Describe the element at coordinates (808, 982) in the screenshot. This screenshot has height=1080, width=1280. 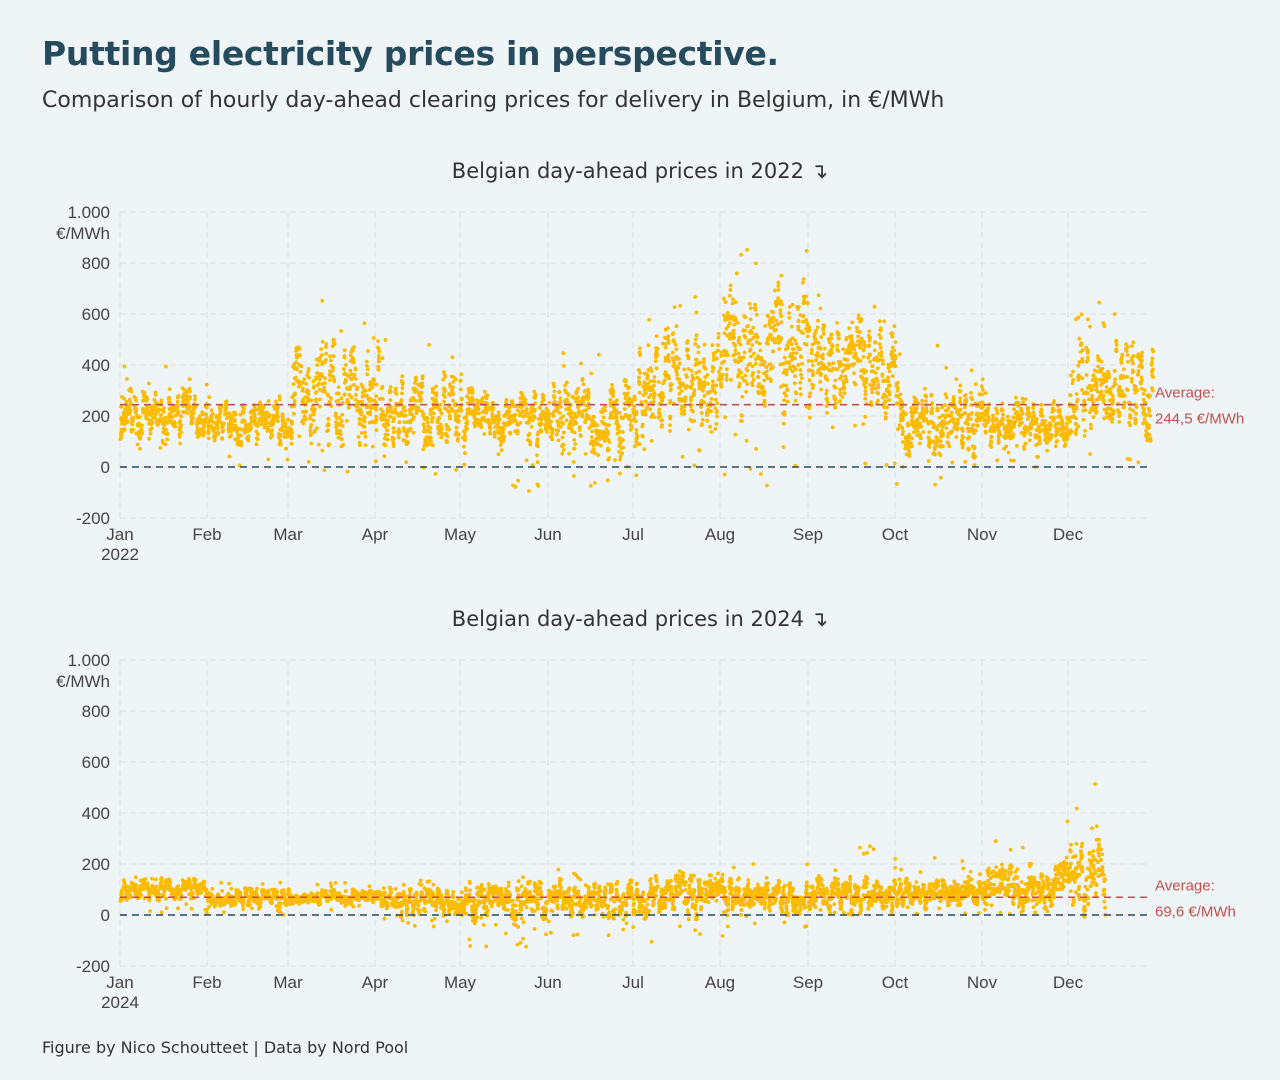
I see `x-tick-label: Sep` at that location.